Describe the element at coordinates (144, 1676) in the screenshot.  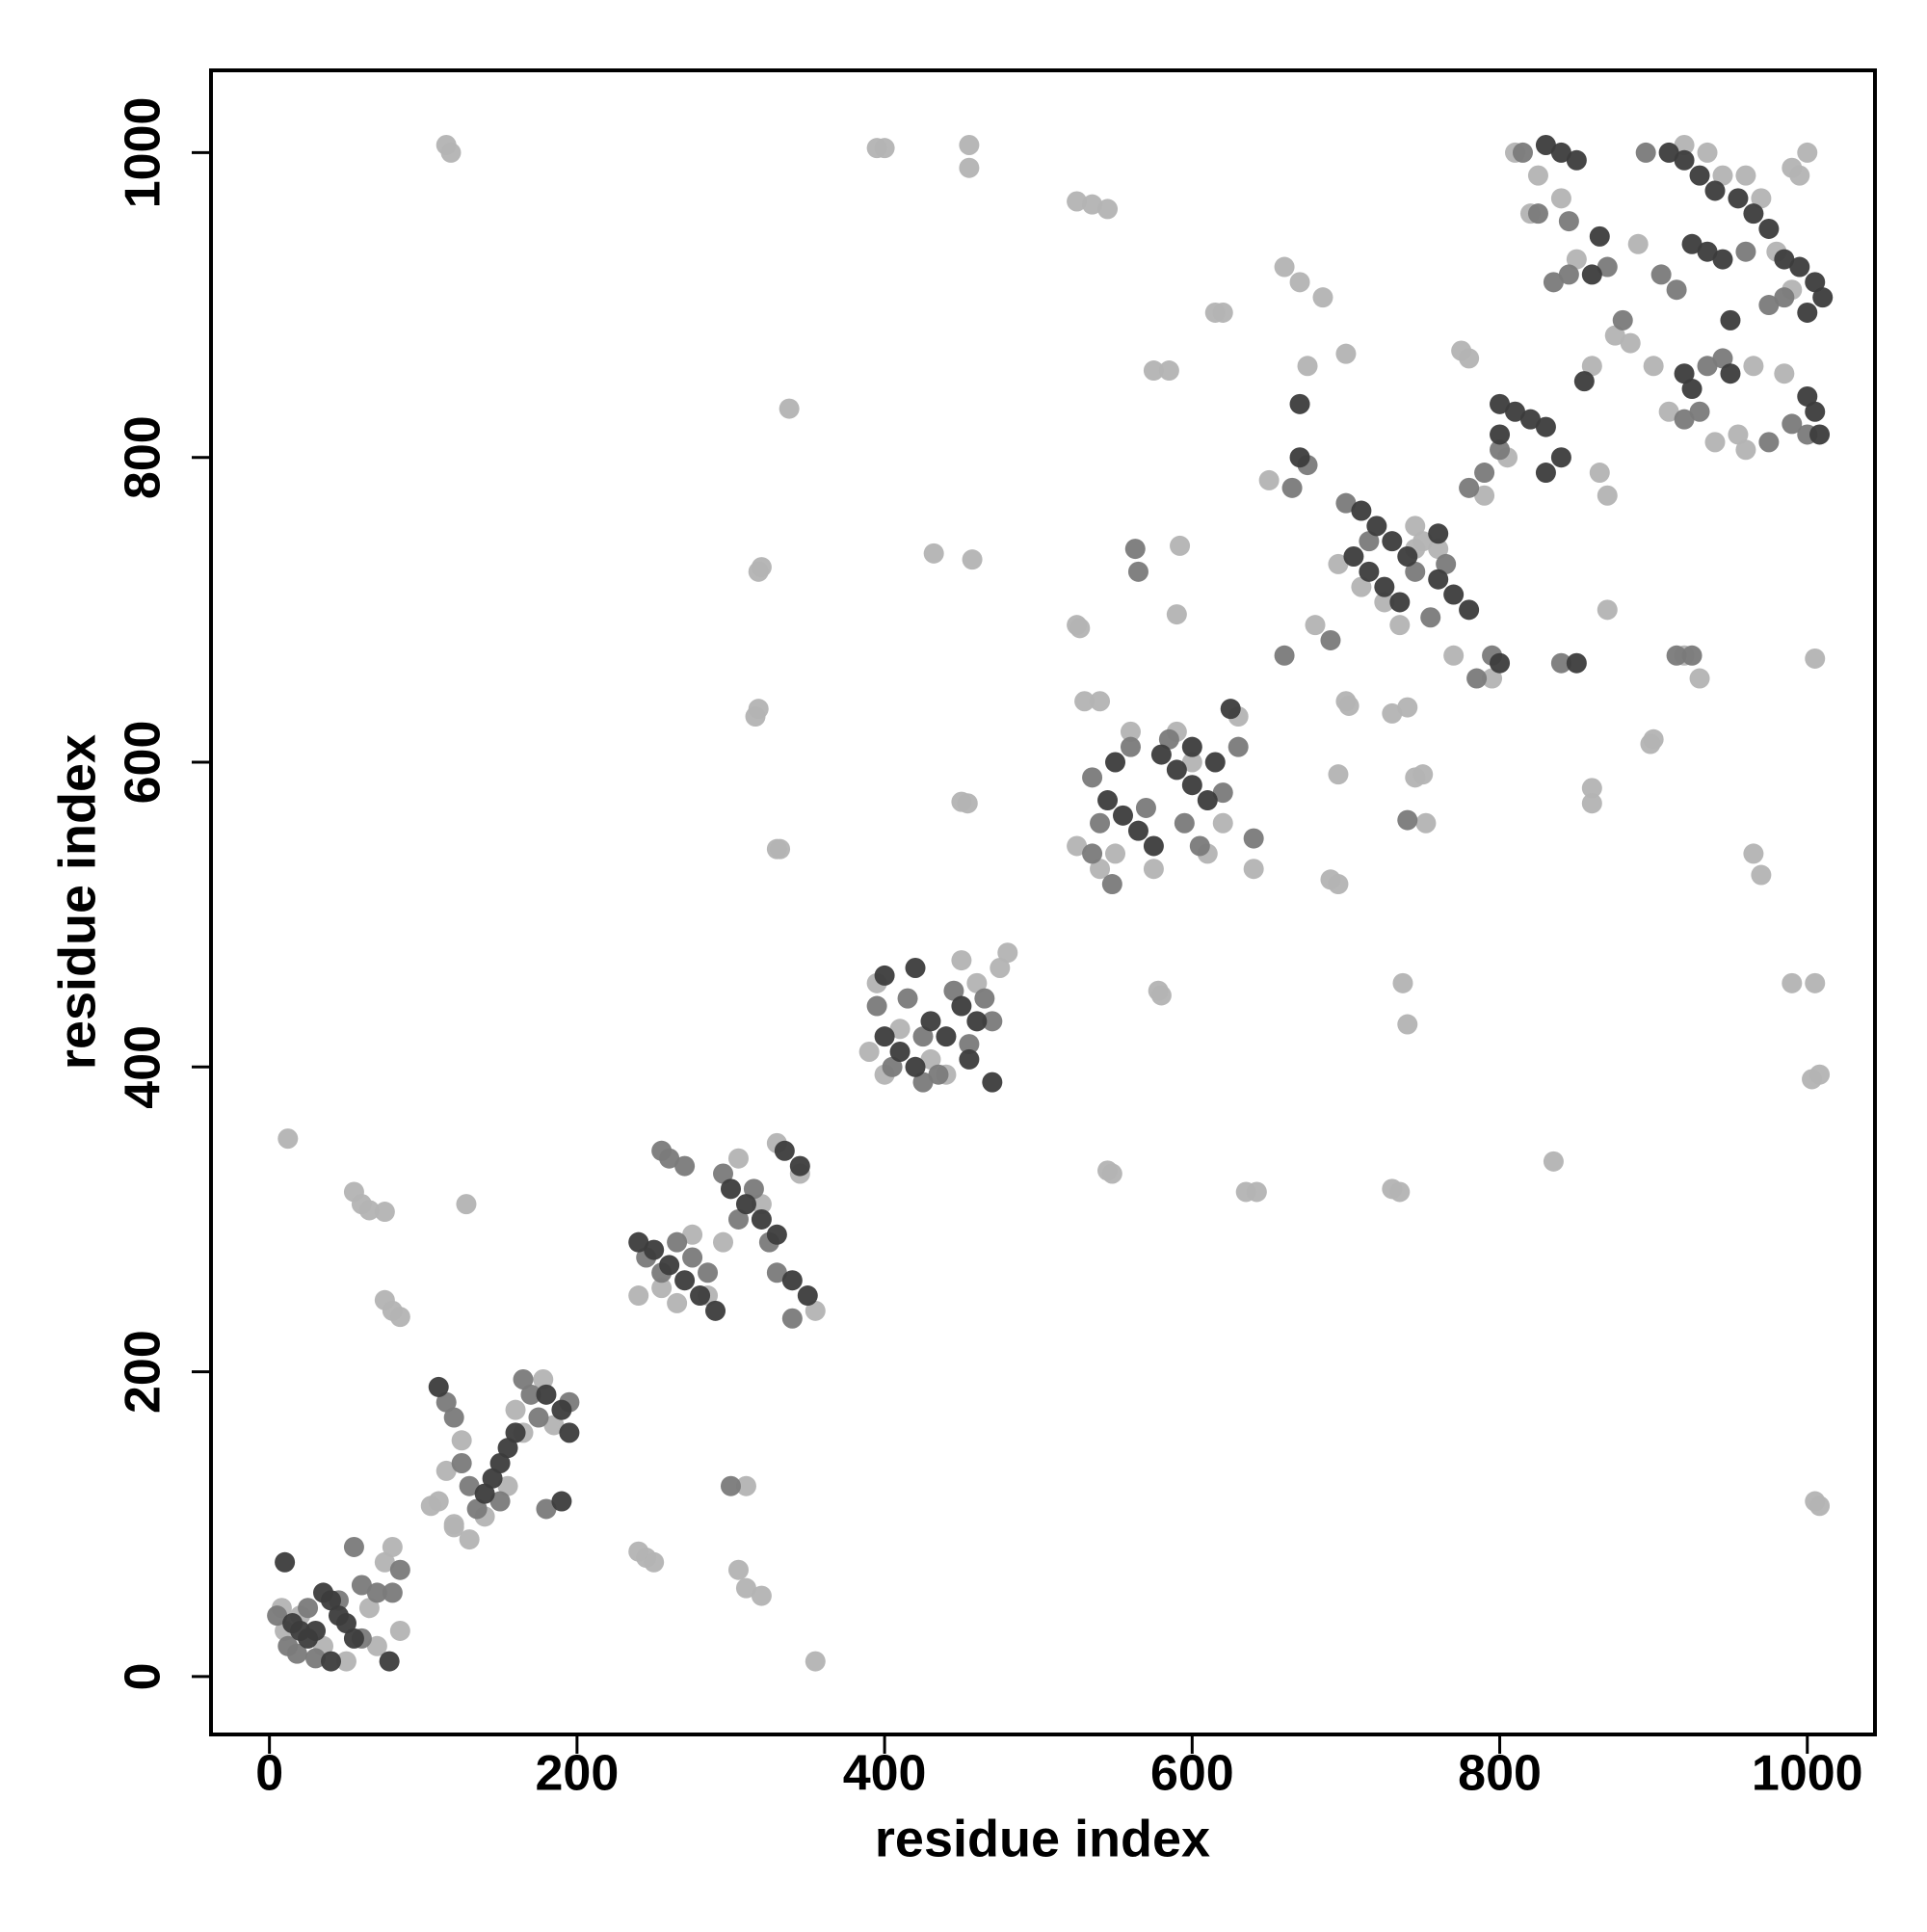
I see `y-tick-label: 0` at that location.